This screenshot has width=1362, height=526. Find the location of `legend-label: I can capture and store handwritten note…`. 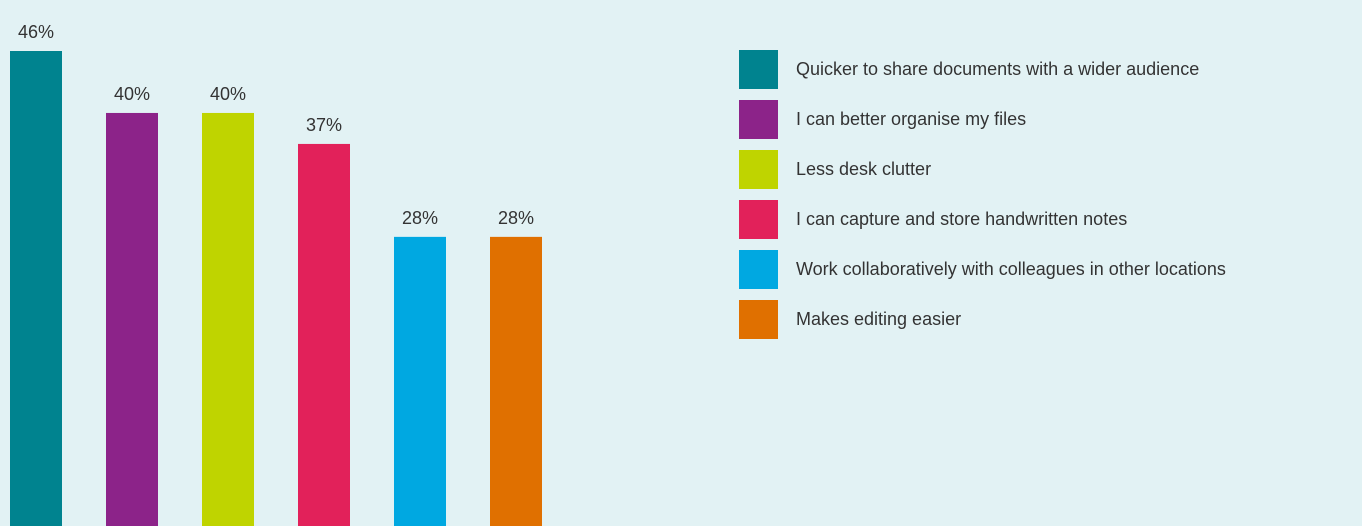

legend-label: I can capture and store handwritten note… is located at coordinates (962, 218).